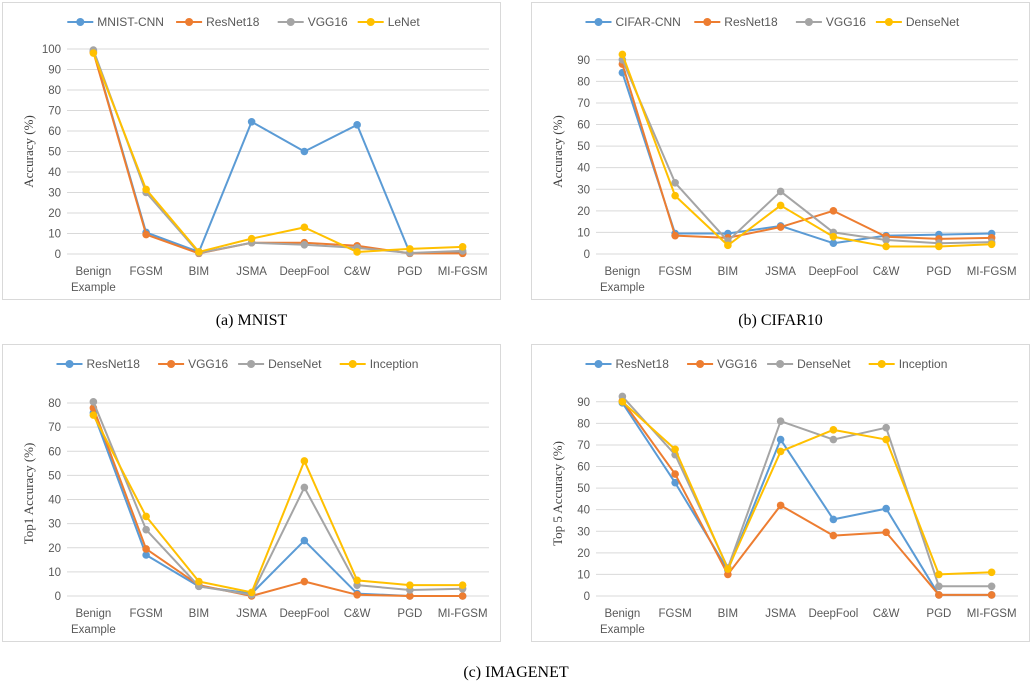 The width and height of the screenshot is (1032, 696). Describe the element at coordinates (780, 320) in the screenshot. I see `caption-cifar10: (b) CIFAR10` at that location.